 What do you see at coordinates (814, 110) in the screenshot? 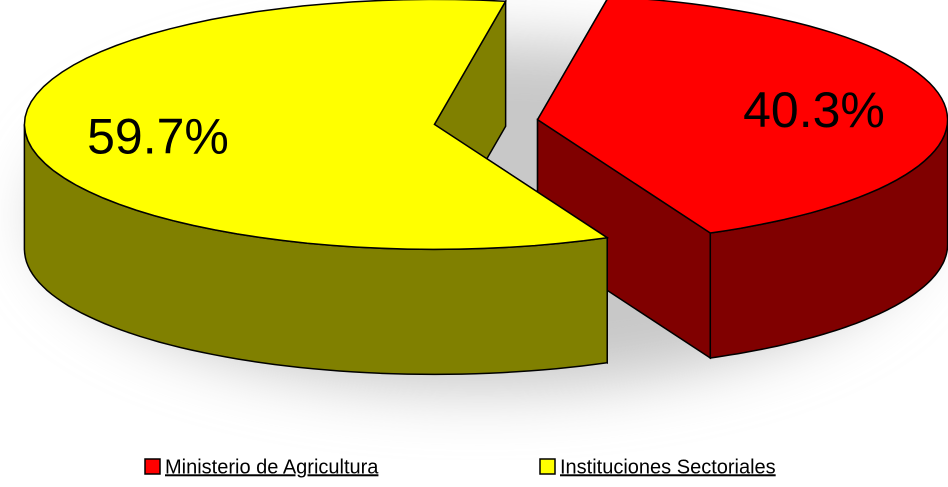
I see `value-label: 40.3%` at bounding box center [814, 110].